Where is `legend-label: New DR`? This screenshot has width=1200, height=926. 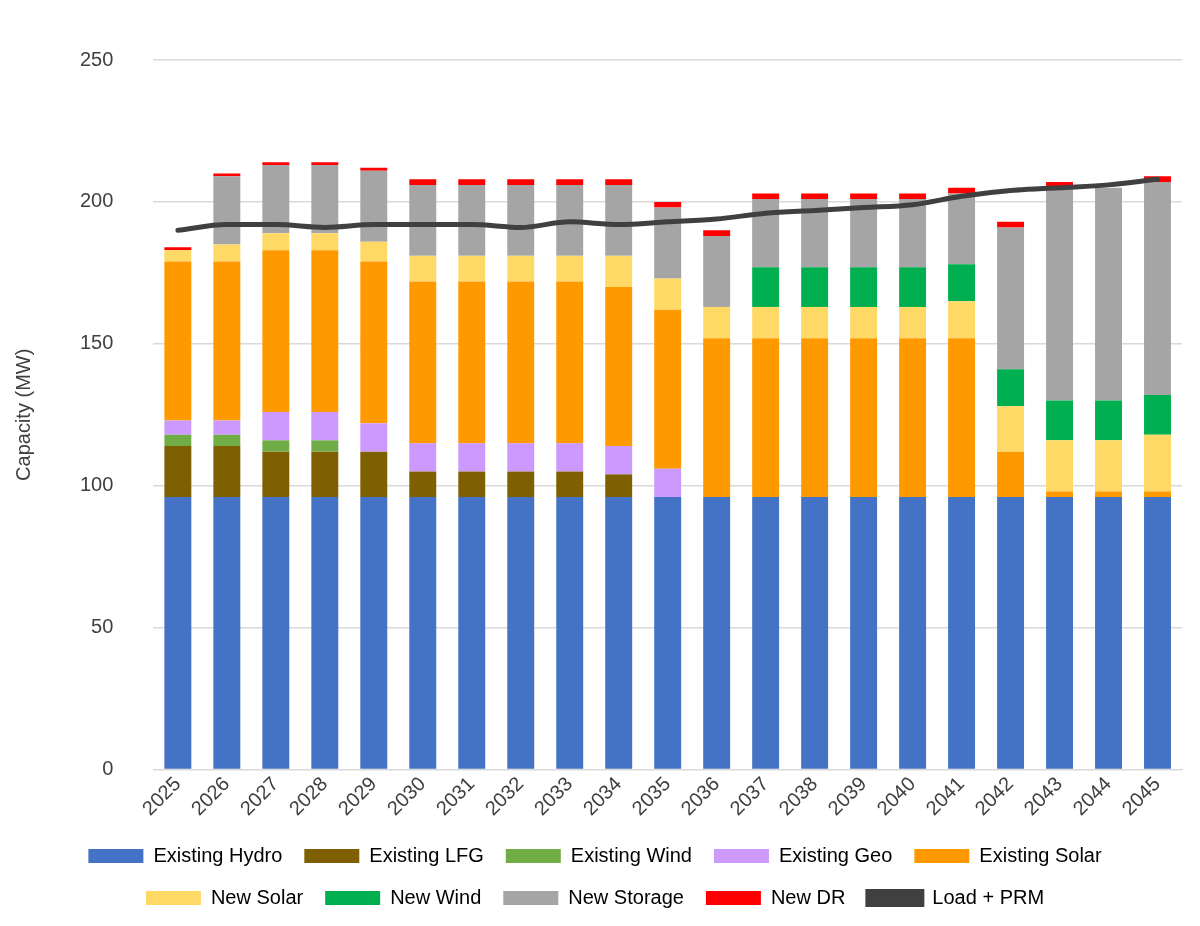 legend-label: New DR is located at coordinates (808, 896).